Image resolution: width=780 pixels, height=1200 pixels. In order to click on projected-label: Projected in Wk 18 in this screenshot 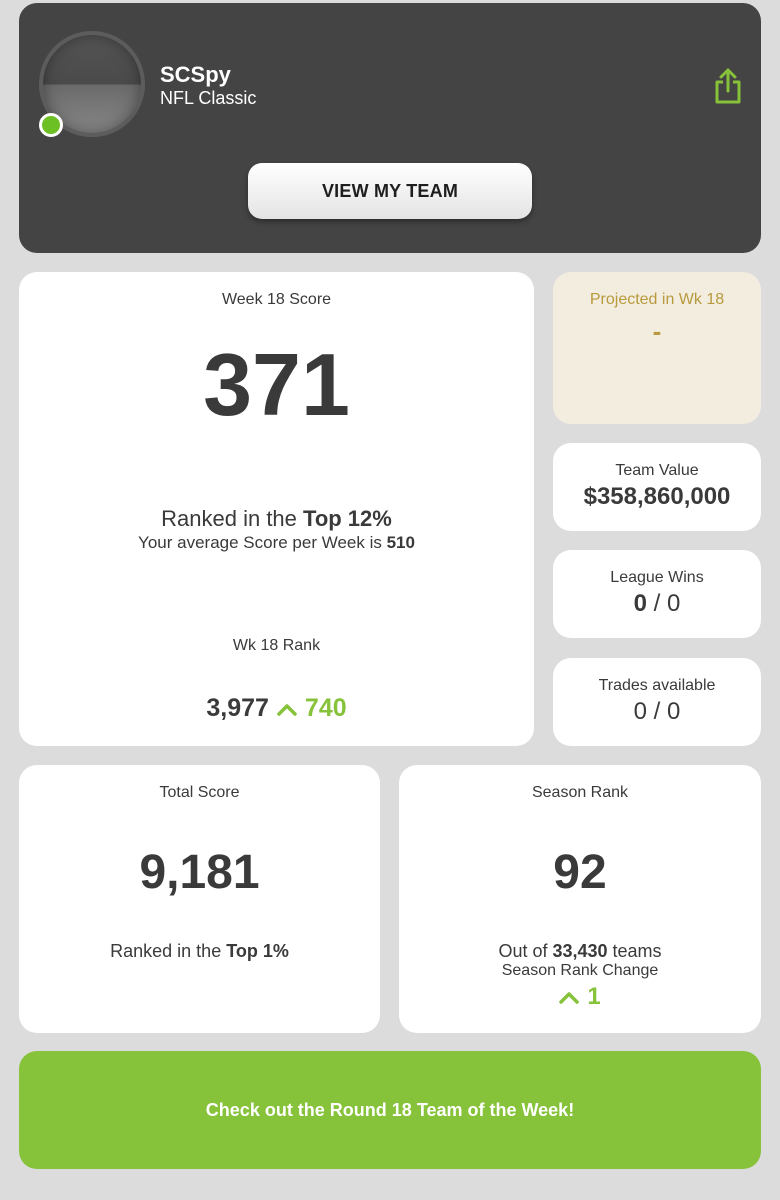, I will do `click(657, 299)`.